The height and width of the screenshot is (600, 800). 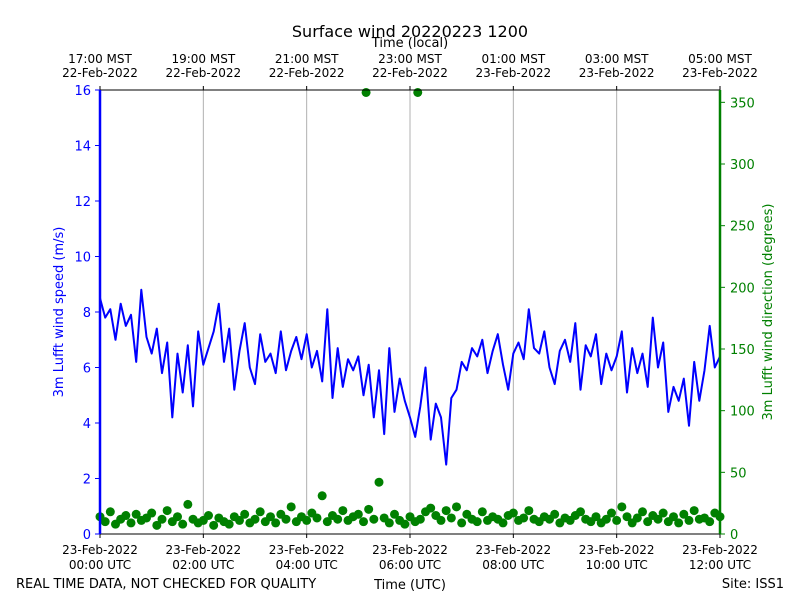 What do you see at coordinates (720, 565) in the screenshot?
I see `x-tick-label-time: 12:00 UTC` at bounding box center [720, 565].